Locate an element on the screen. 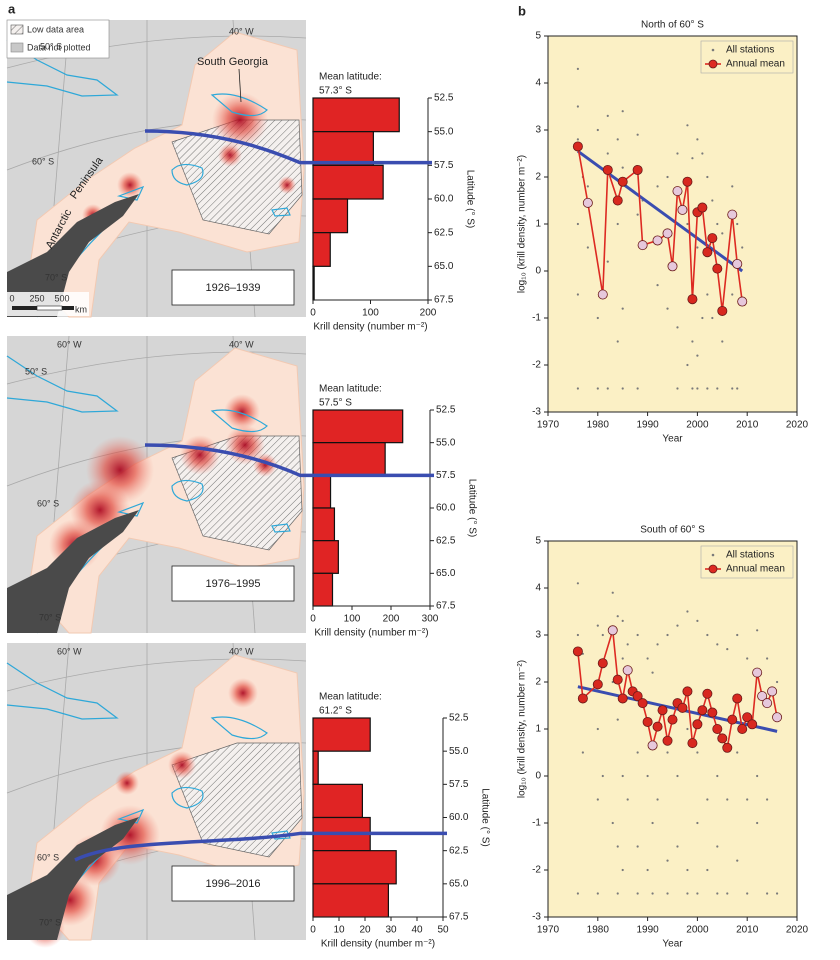 The width and height of the screenshot is (840, 960). y-tick-label: 5 is located at coordinates (538, 541).